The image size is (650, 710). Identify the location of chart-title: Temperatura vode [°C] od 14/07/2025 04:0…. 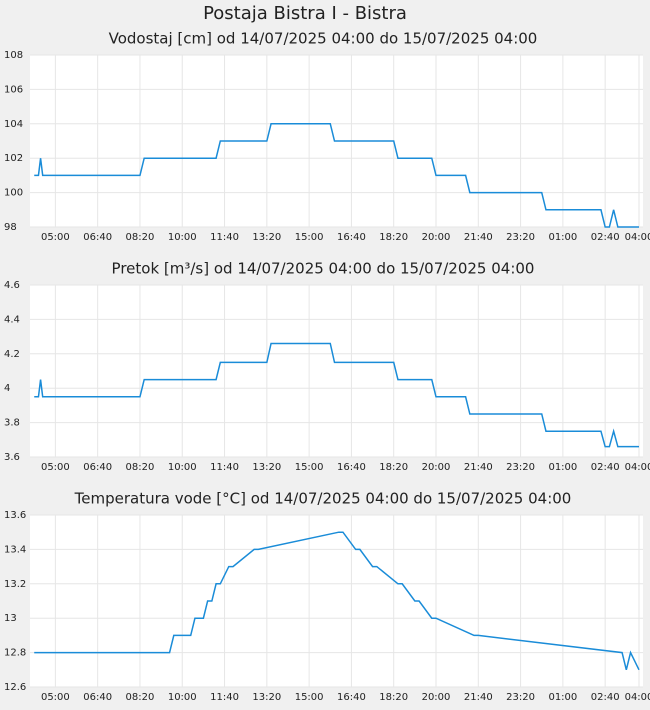
(323, 499).